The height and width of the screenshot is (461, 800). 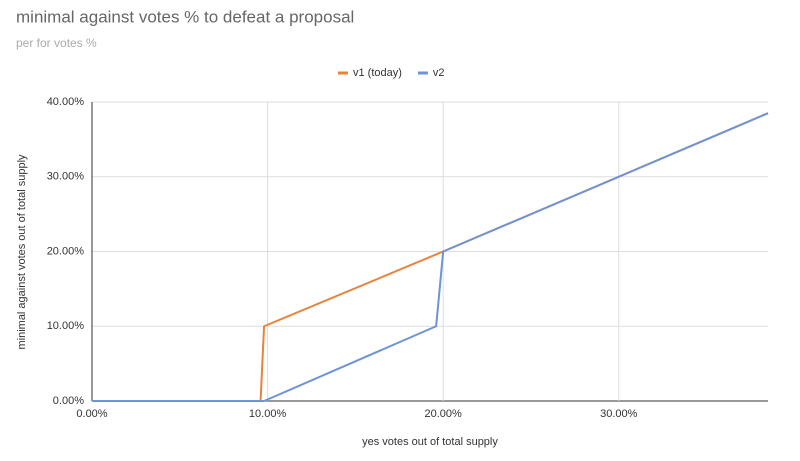 I want to click on legend-label: v2, so click(x=439, y=73).